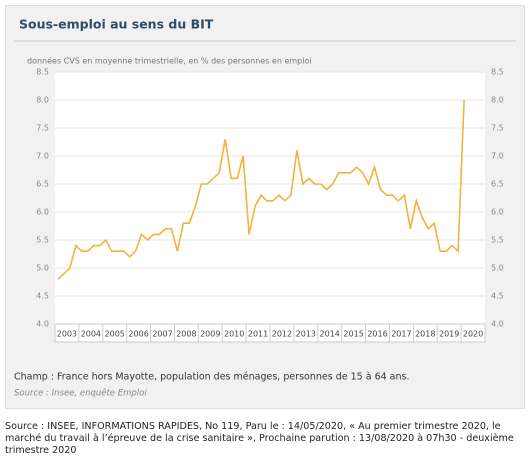 The image size is (531, 460). Describe the element at coordinates (42, 240) in the screenshot. I see `y-tick-label: 5.5` at that location.